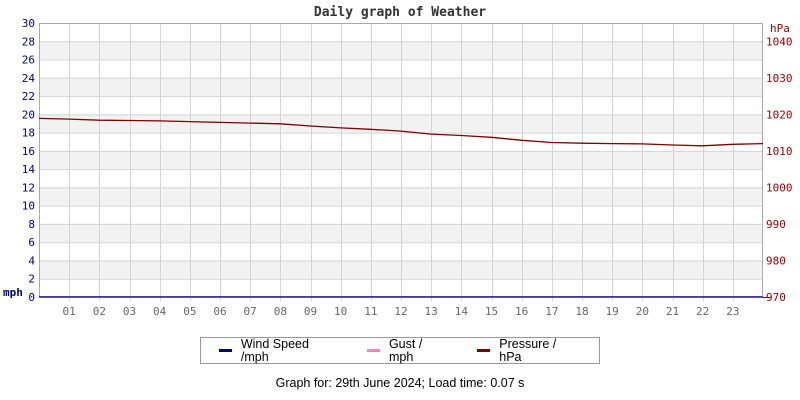  Describe the element at coordinates (732, 311) in the screenshot. I see `x-axis-tick-label: 23` at that location.